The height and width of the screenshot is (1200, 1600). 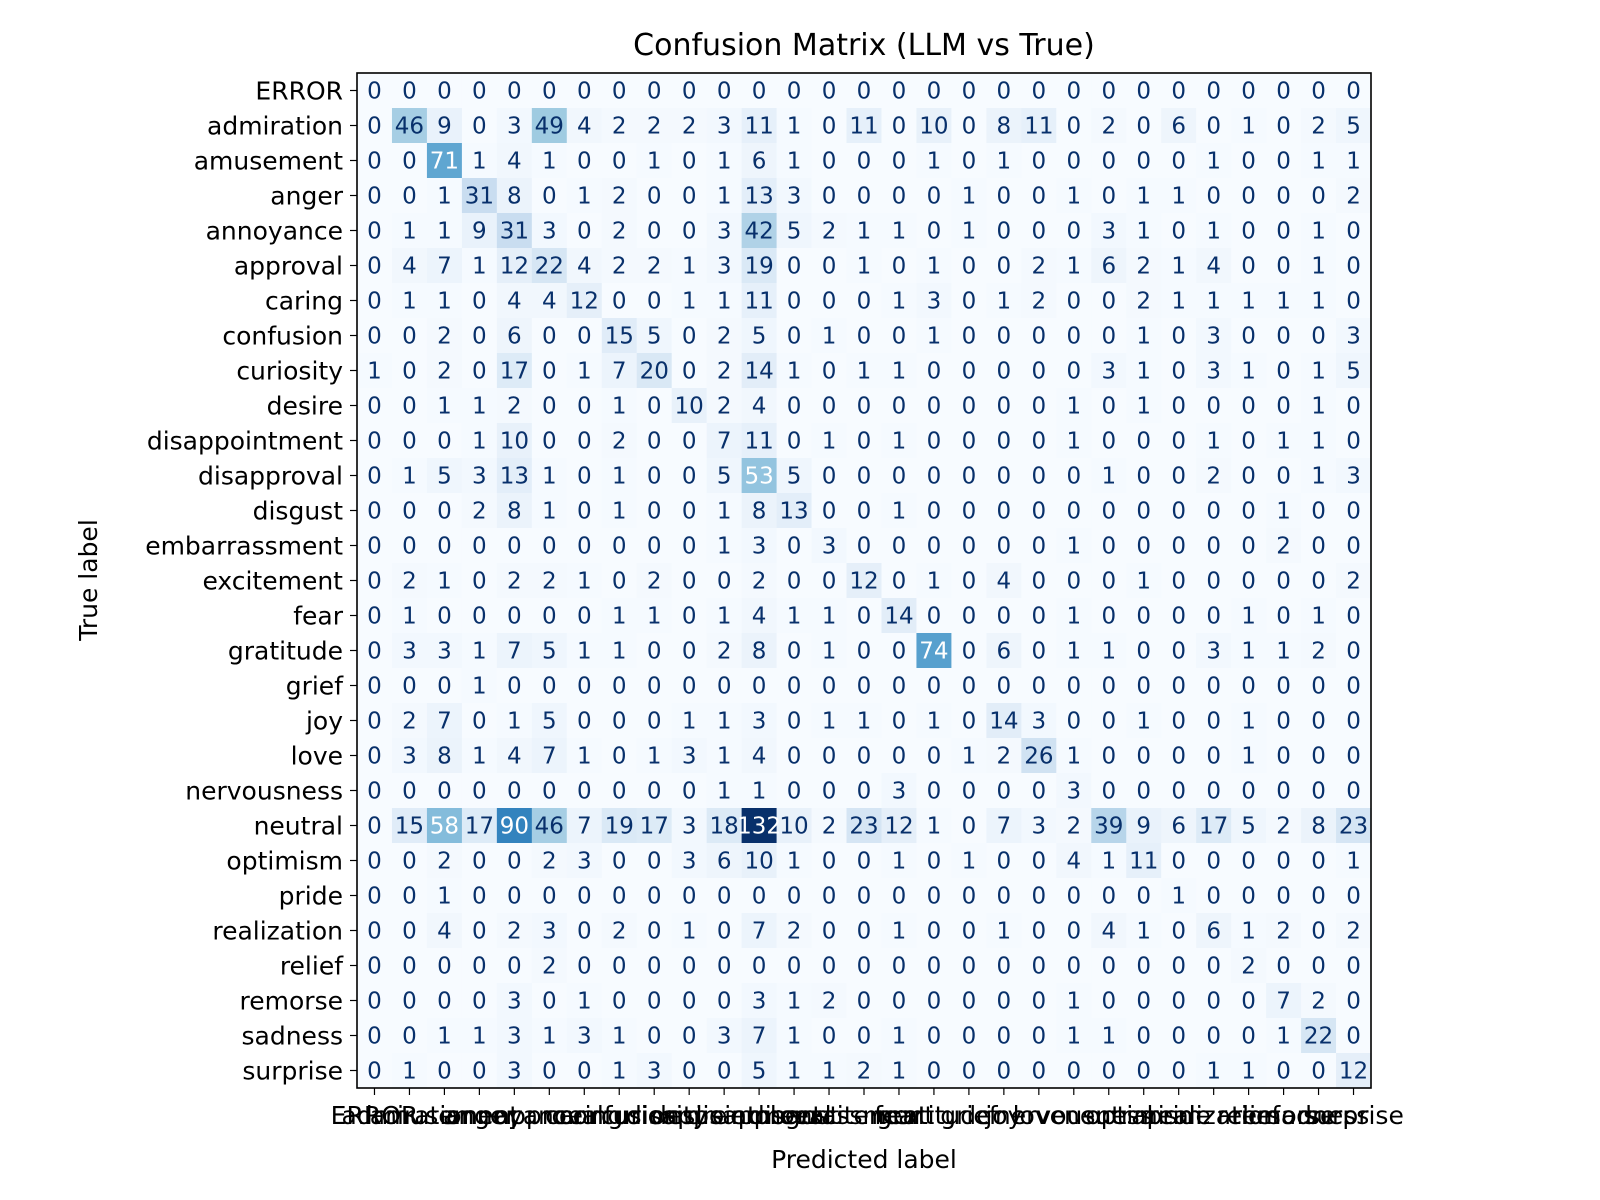 I want to click on heatmap-cell-neutral-ERROR, so click(x=375, y=826).